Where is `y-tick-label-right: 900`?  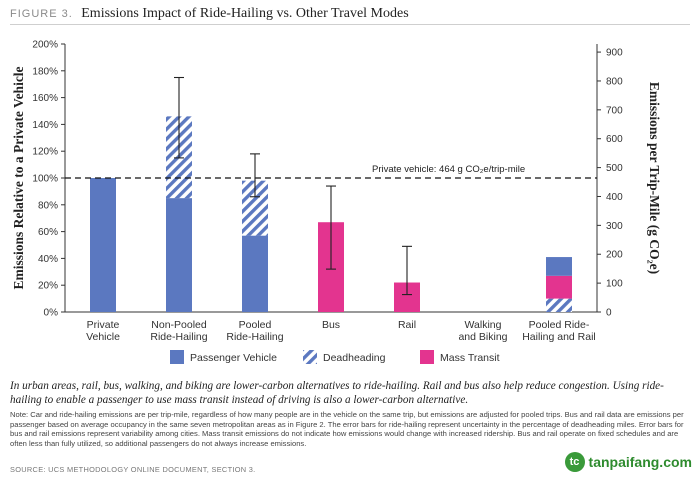 y-tick-label-right: 900 is located at coordinates (614, 53).